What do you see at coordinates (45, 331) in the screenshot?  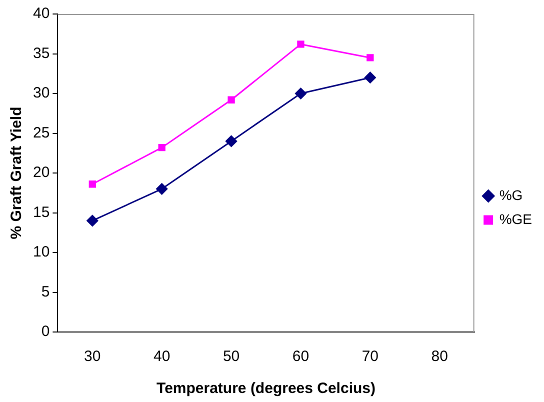 I see `y-tick-label: 0` at bounding box center [45, 331].